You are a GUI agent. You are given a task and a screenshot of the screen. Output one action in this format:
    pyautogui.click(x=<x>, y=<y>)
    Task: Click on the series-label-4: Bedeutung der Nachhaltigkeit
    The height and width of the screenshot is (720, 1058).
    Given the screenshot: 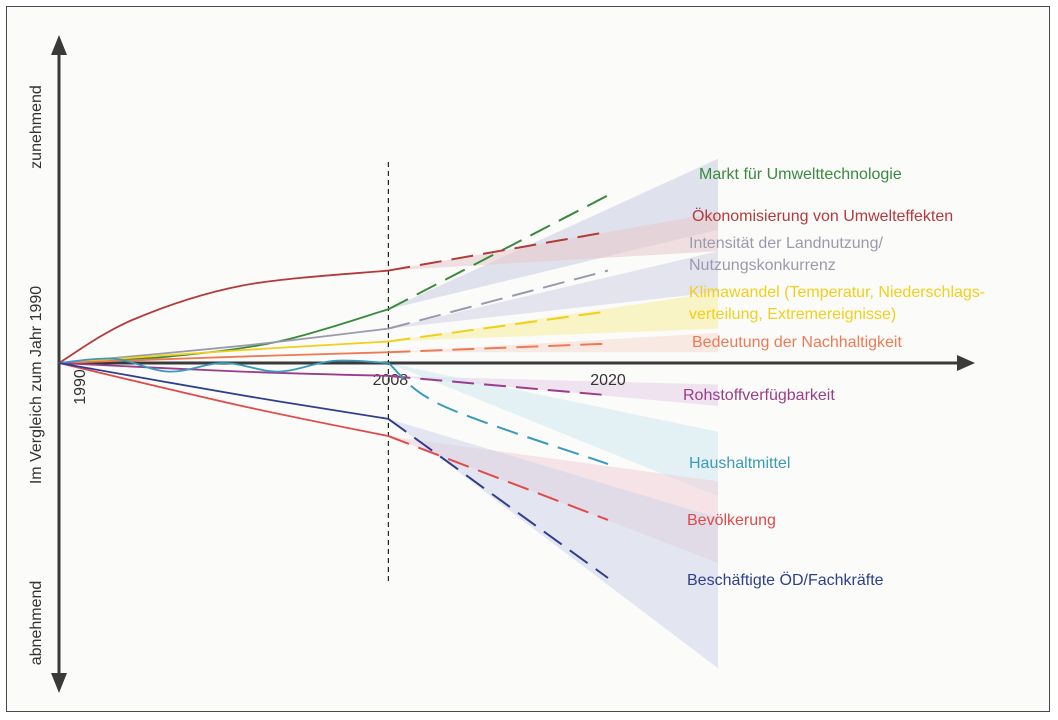 What is the action you would take?
    pyautogui.click(x=797, y=342)
    